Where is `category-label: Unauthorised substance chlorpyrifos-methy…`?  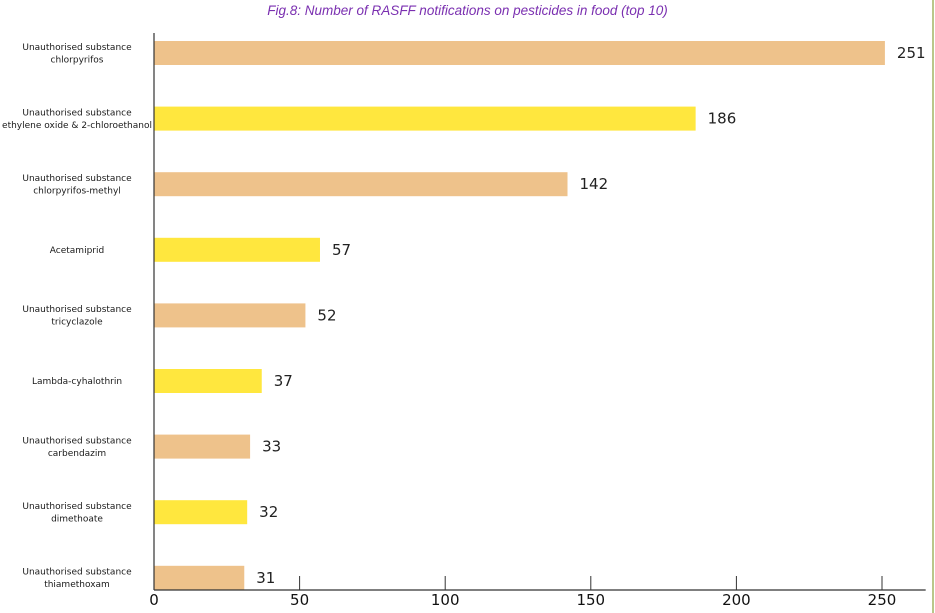 category-label: Unauthorised substance chlorpyrifos-methy… is located at coordinates (77, 185).